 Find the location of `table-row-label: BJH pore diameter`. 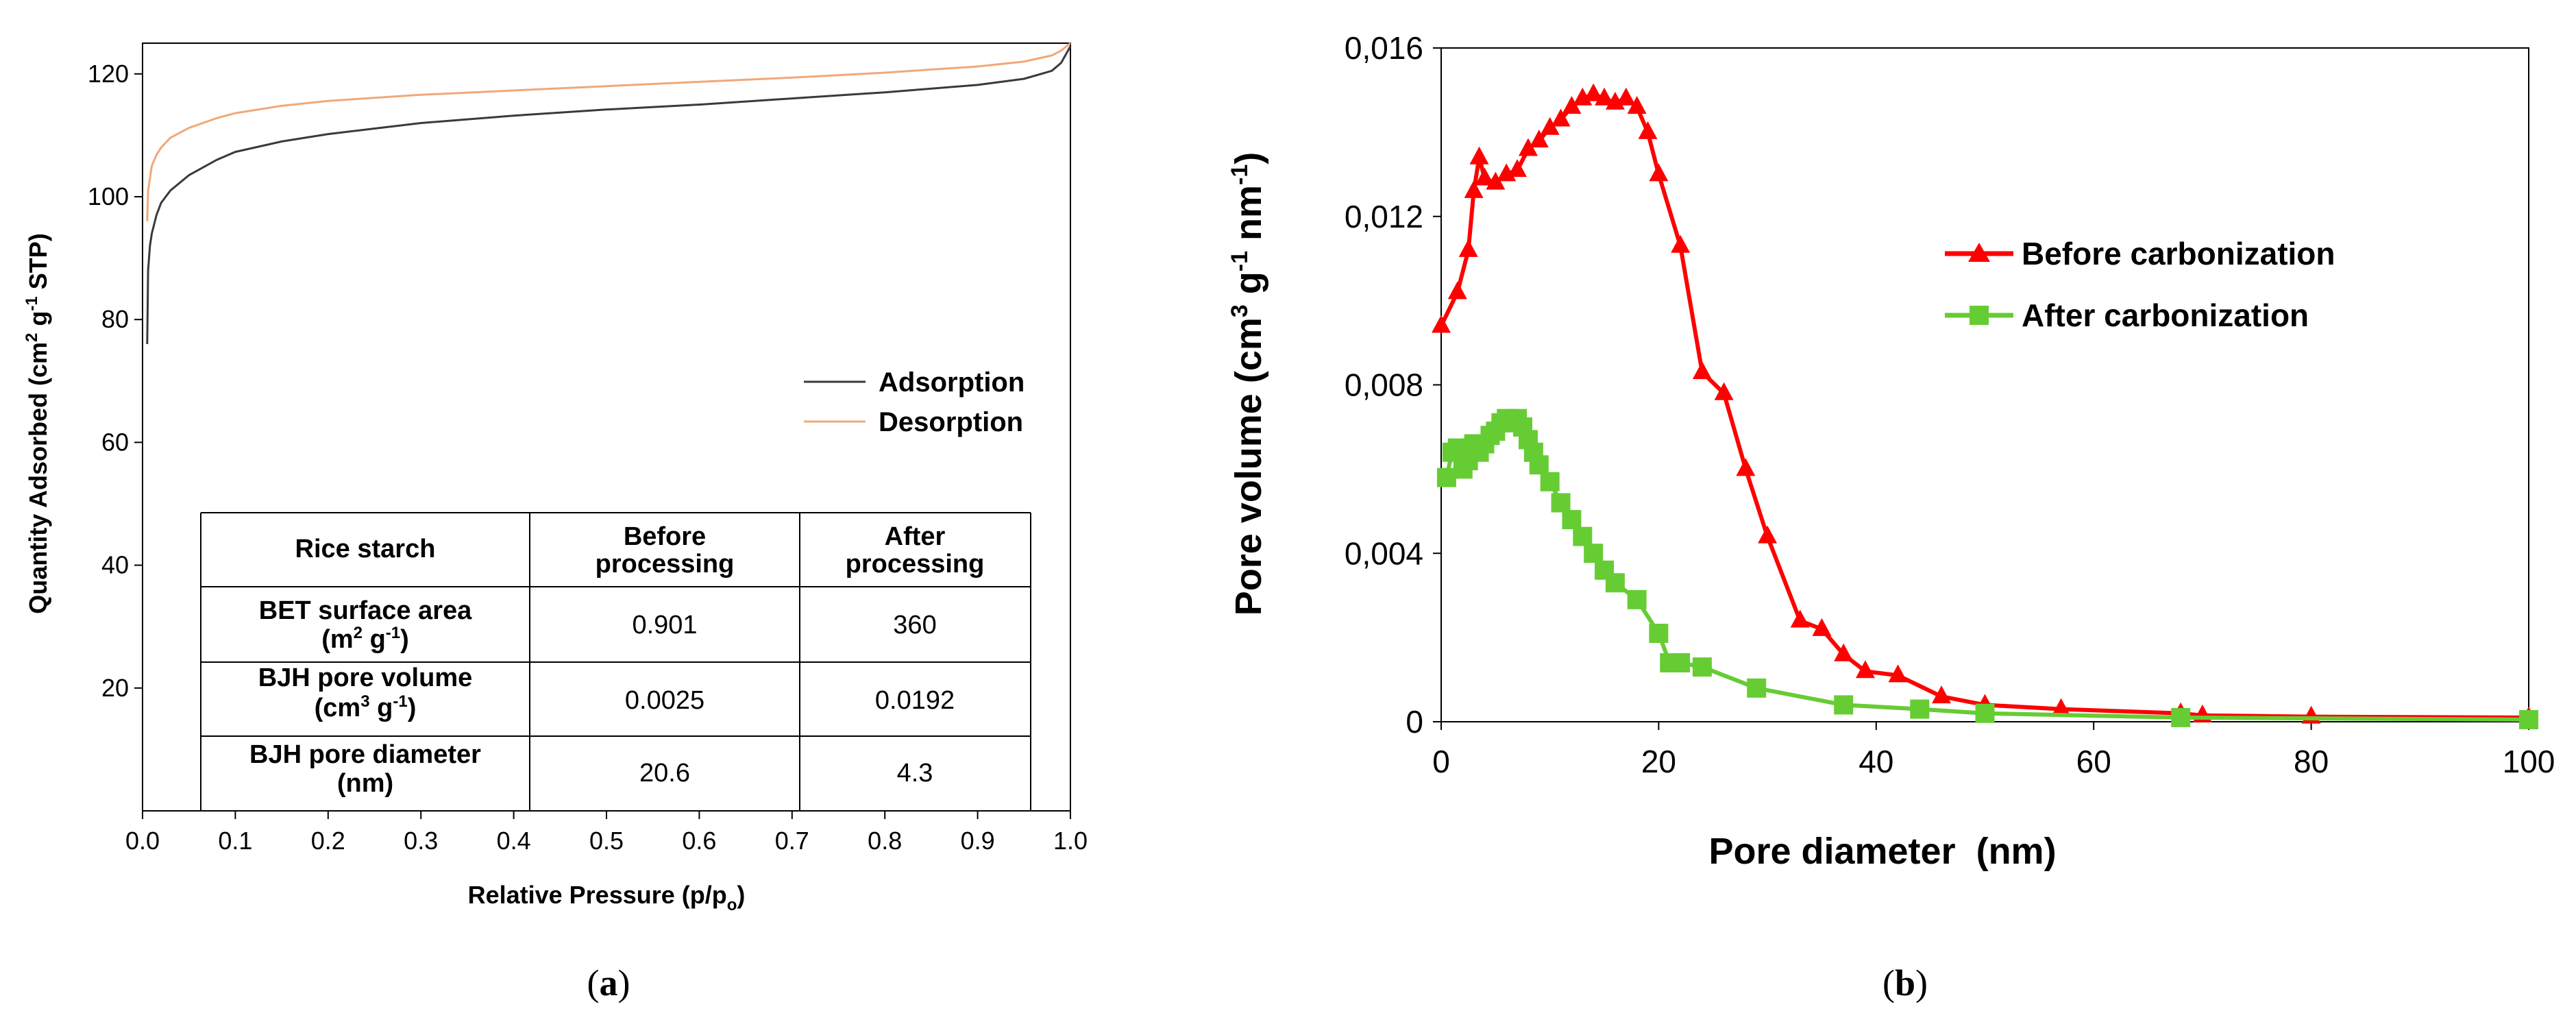

table-row-label: BJH pore diameter is located at coordinates (365, 754).